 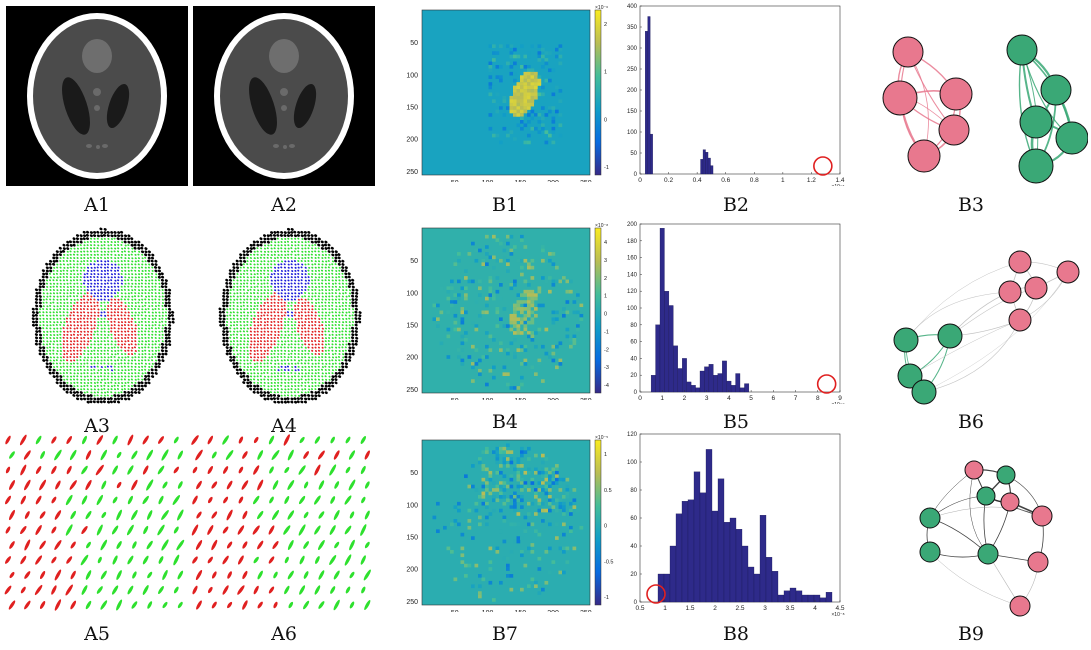 I want to click on caption-a1: A1, so click(x=97, y=205).